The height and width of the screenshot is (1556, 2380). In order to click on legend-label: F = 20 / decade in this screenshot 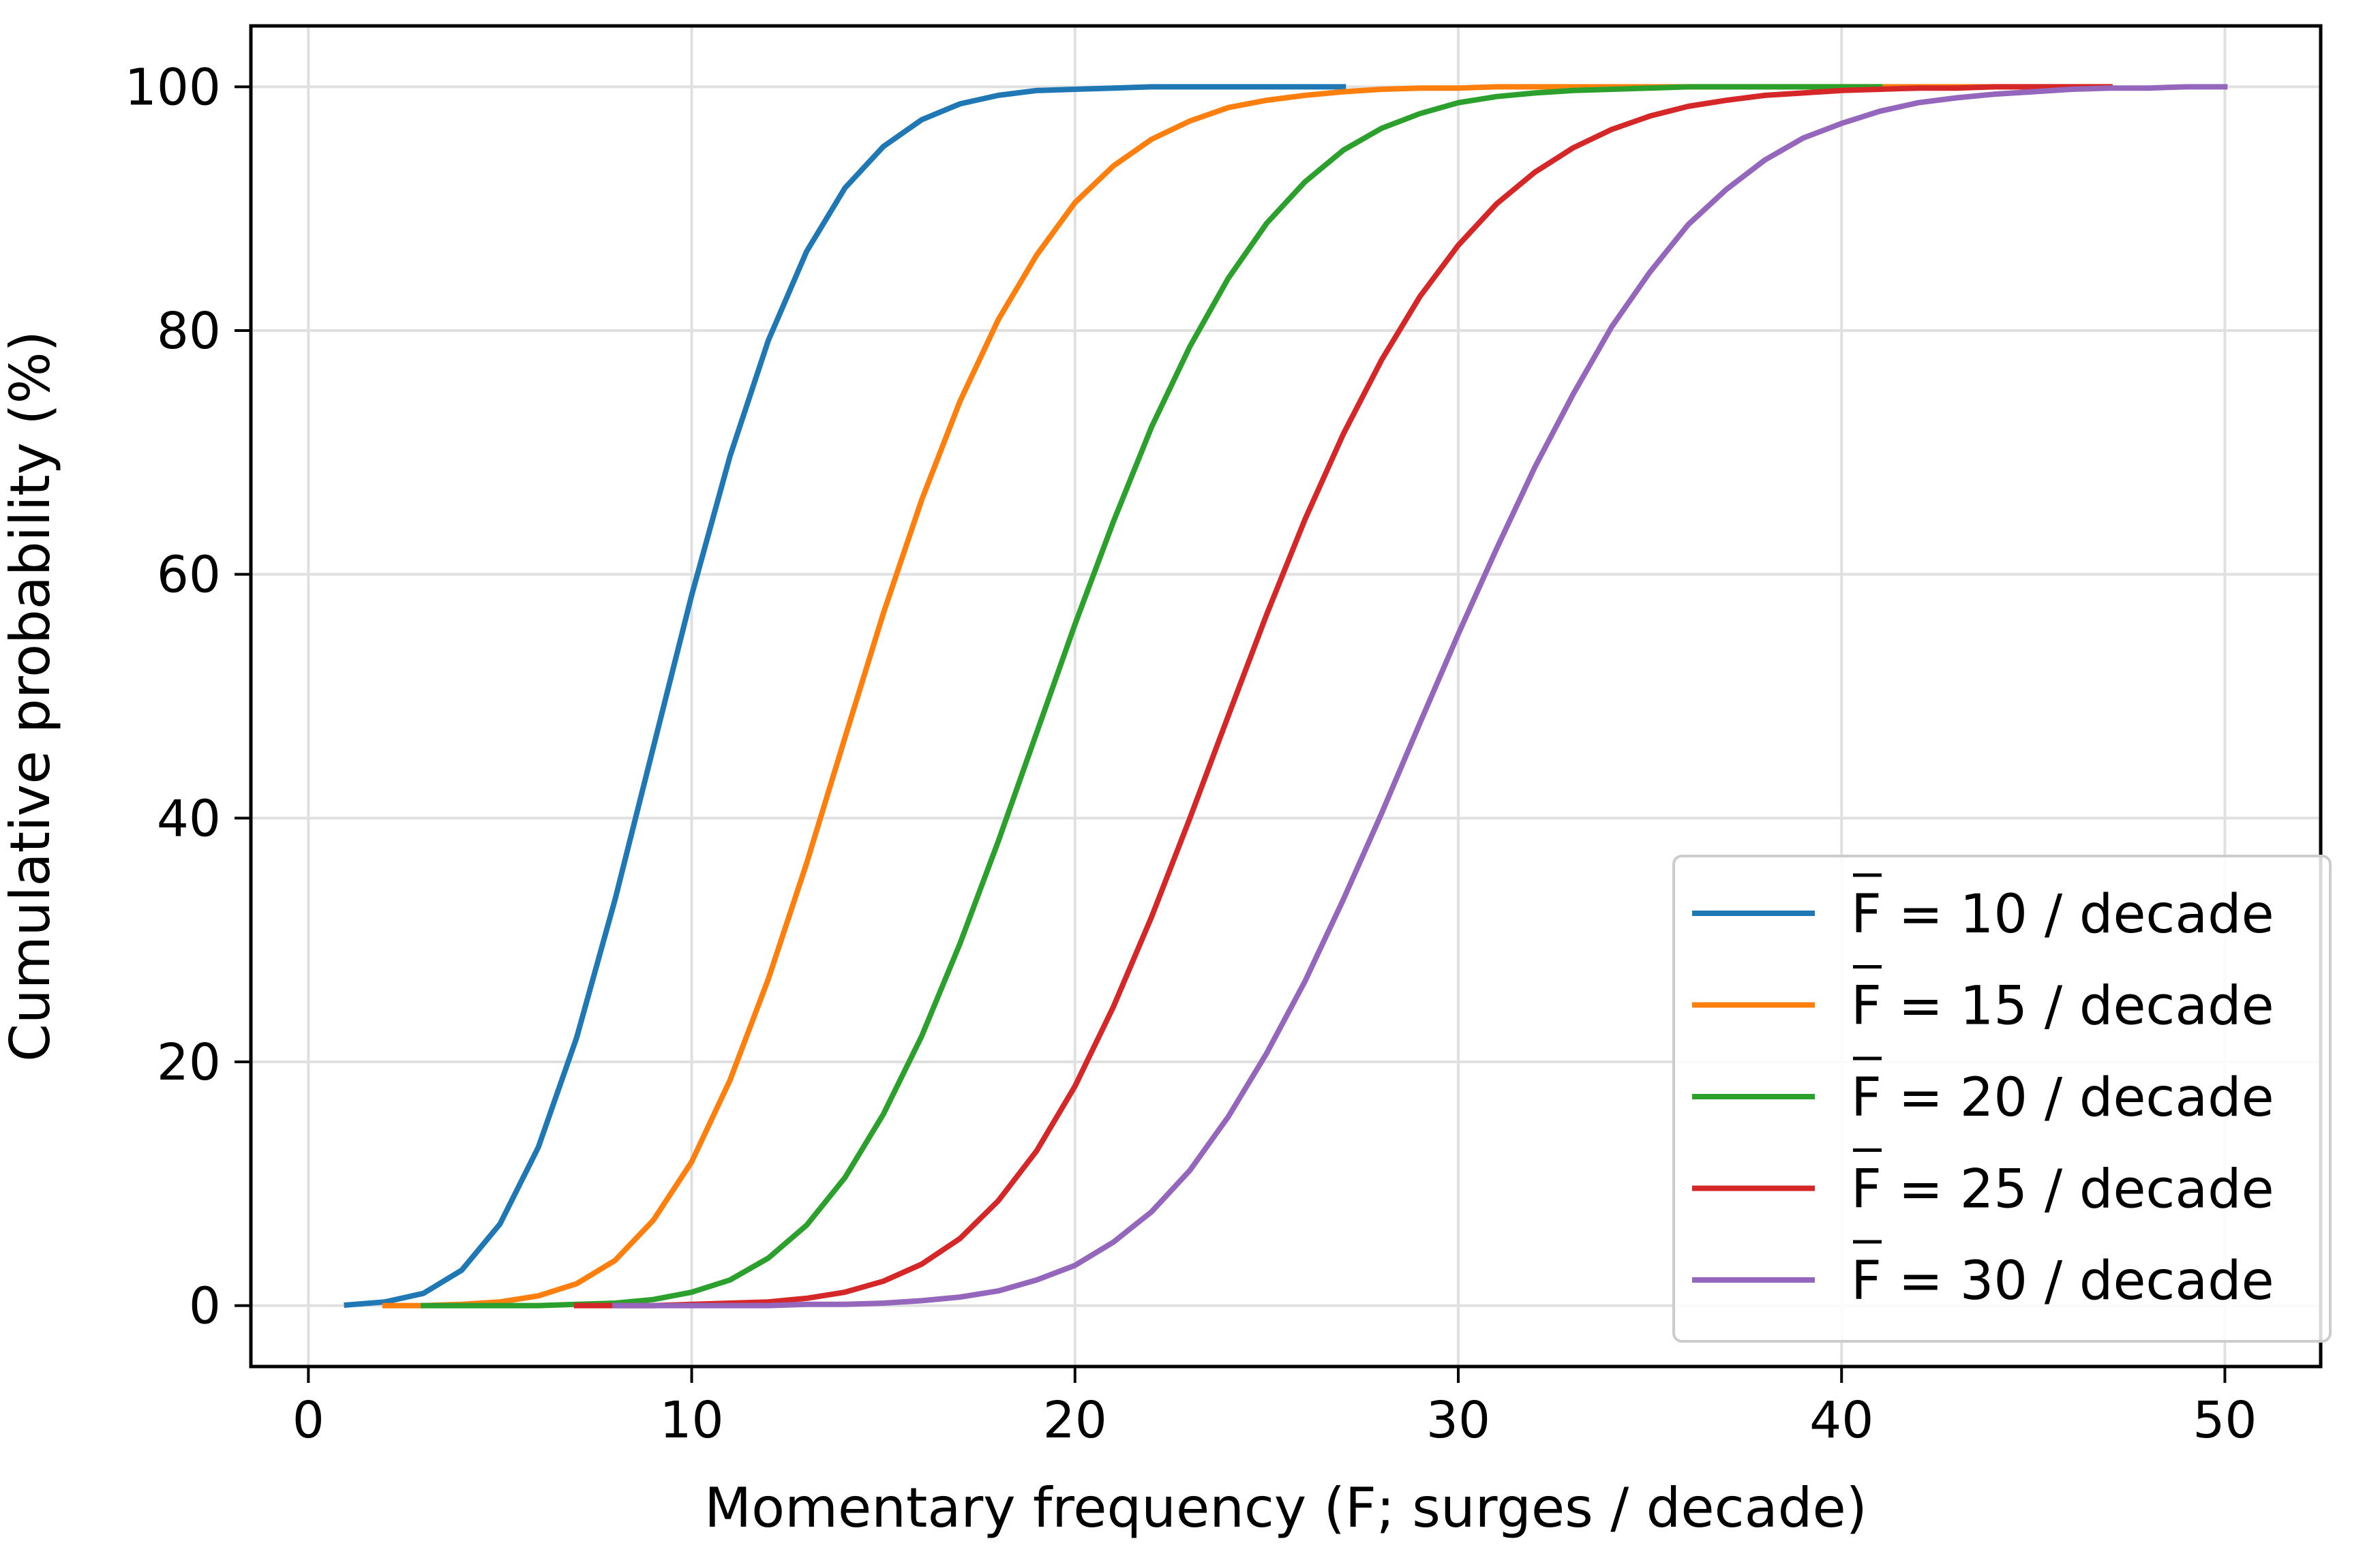, I will do `click(2062, 1098)`.